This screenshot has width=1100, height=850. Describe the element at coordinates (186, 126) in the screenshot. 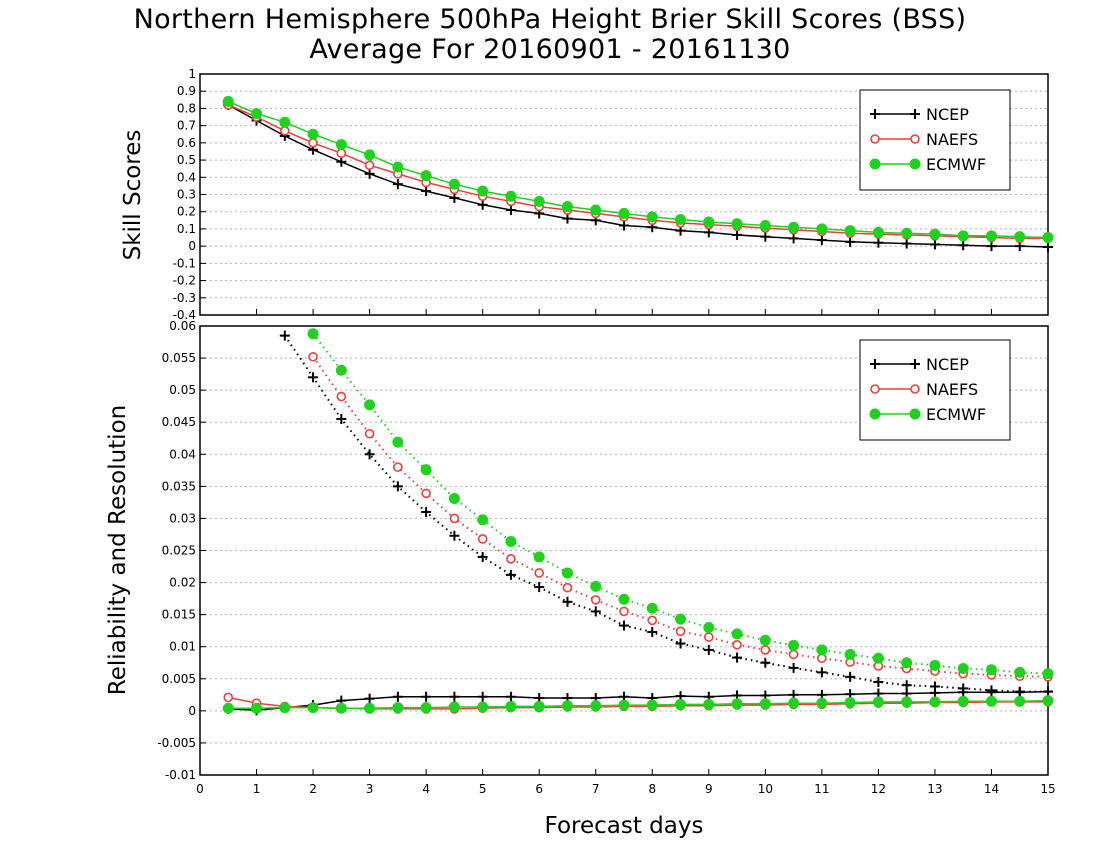

I see `y-tick-label: 0.7` at that location.